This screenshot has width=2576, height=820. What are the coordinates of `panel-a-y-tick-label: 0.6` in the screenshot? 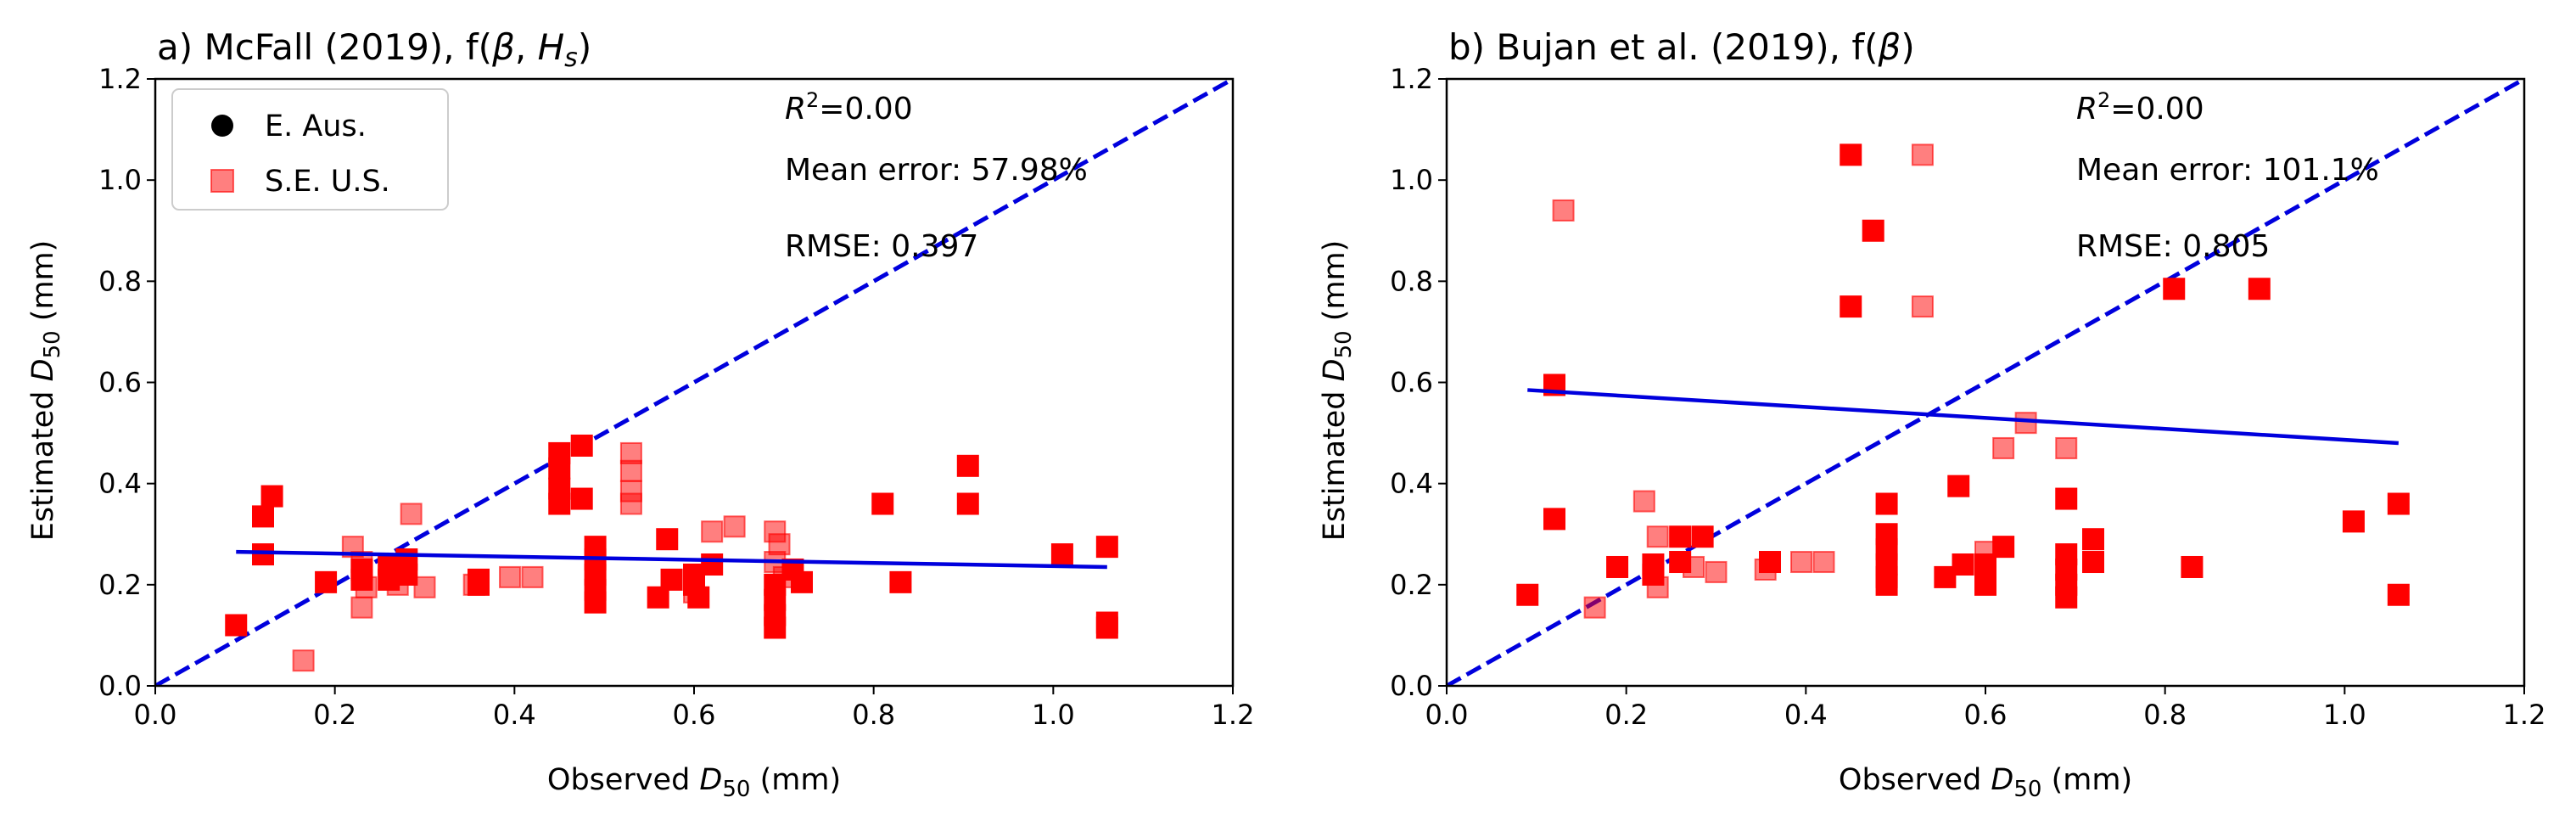 It's located at (120, 383).